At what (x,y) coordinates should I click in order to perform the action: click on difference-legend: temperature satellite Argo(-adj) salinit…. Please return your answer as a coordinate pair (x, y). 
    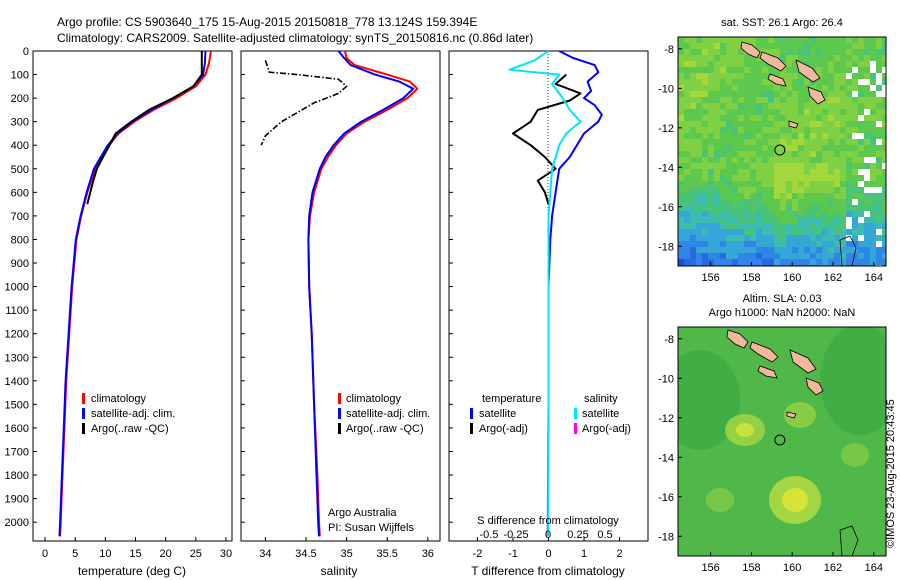
    Looking at the image, I should click on (550, 414).